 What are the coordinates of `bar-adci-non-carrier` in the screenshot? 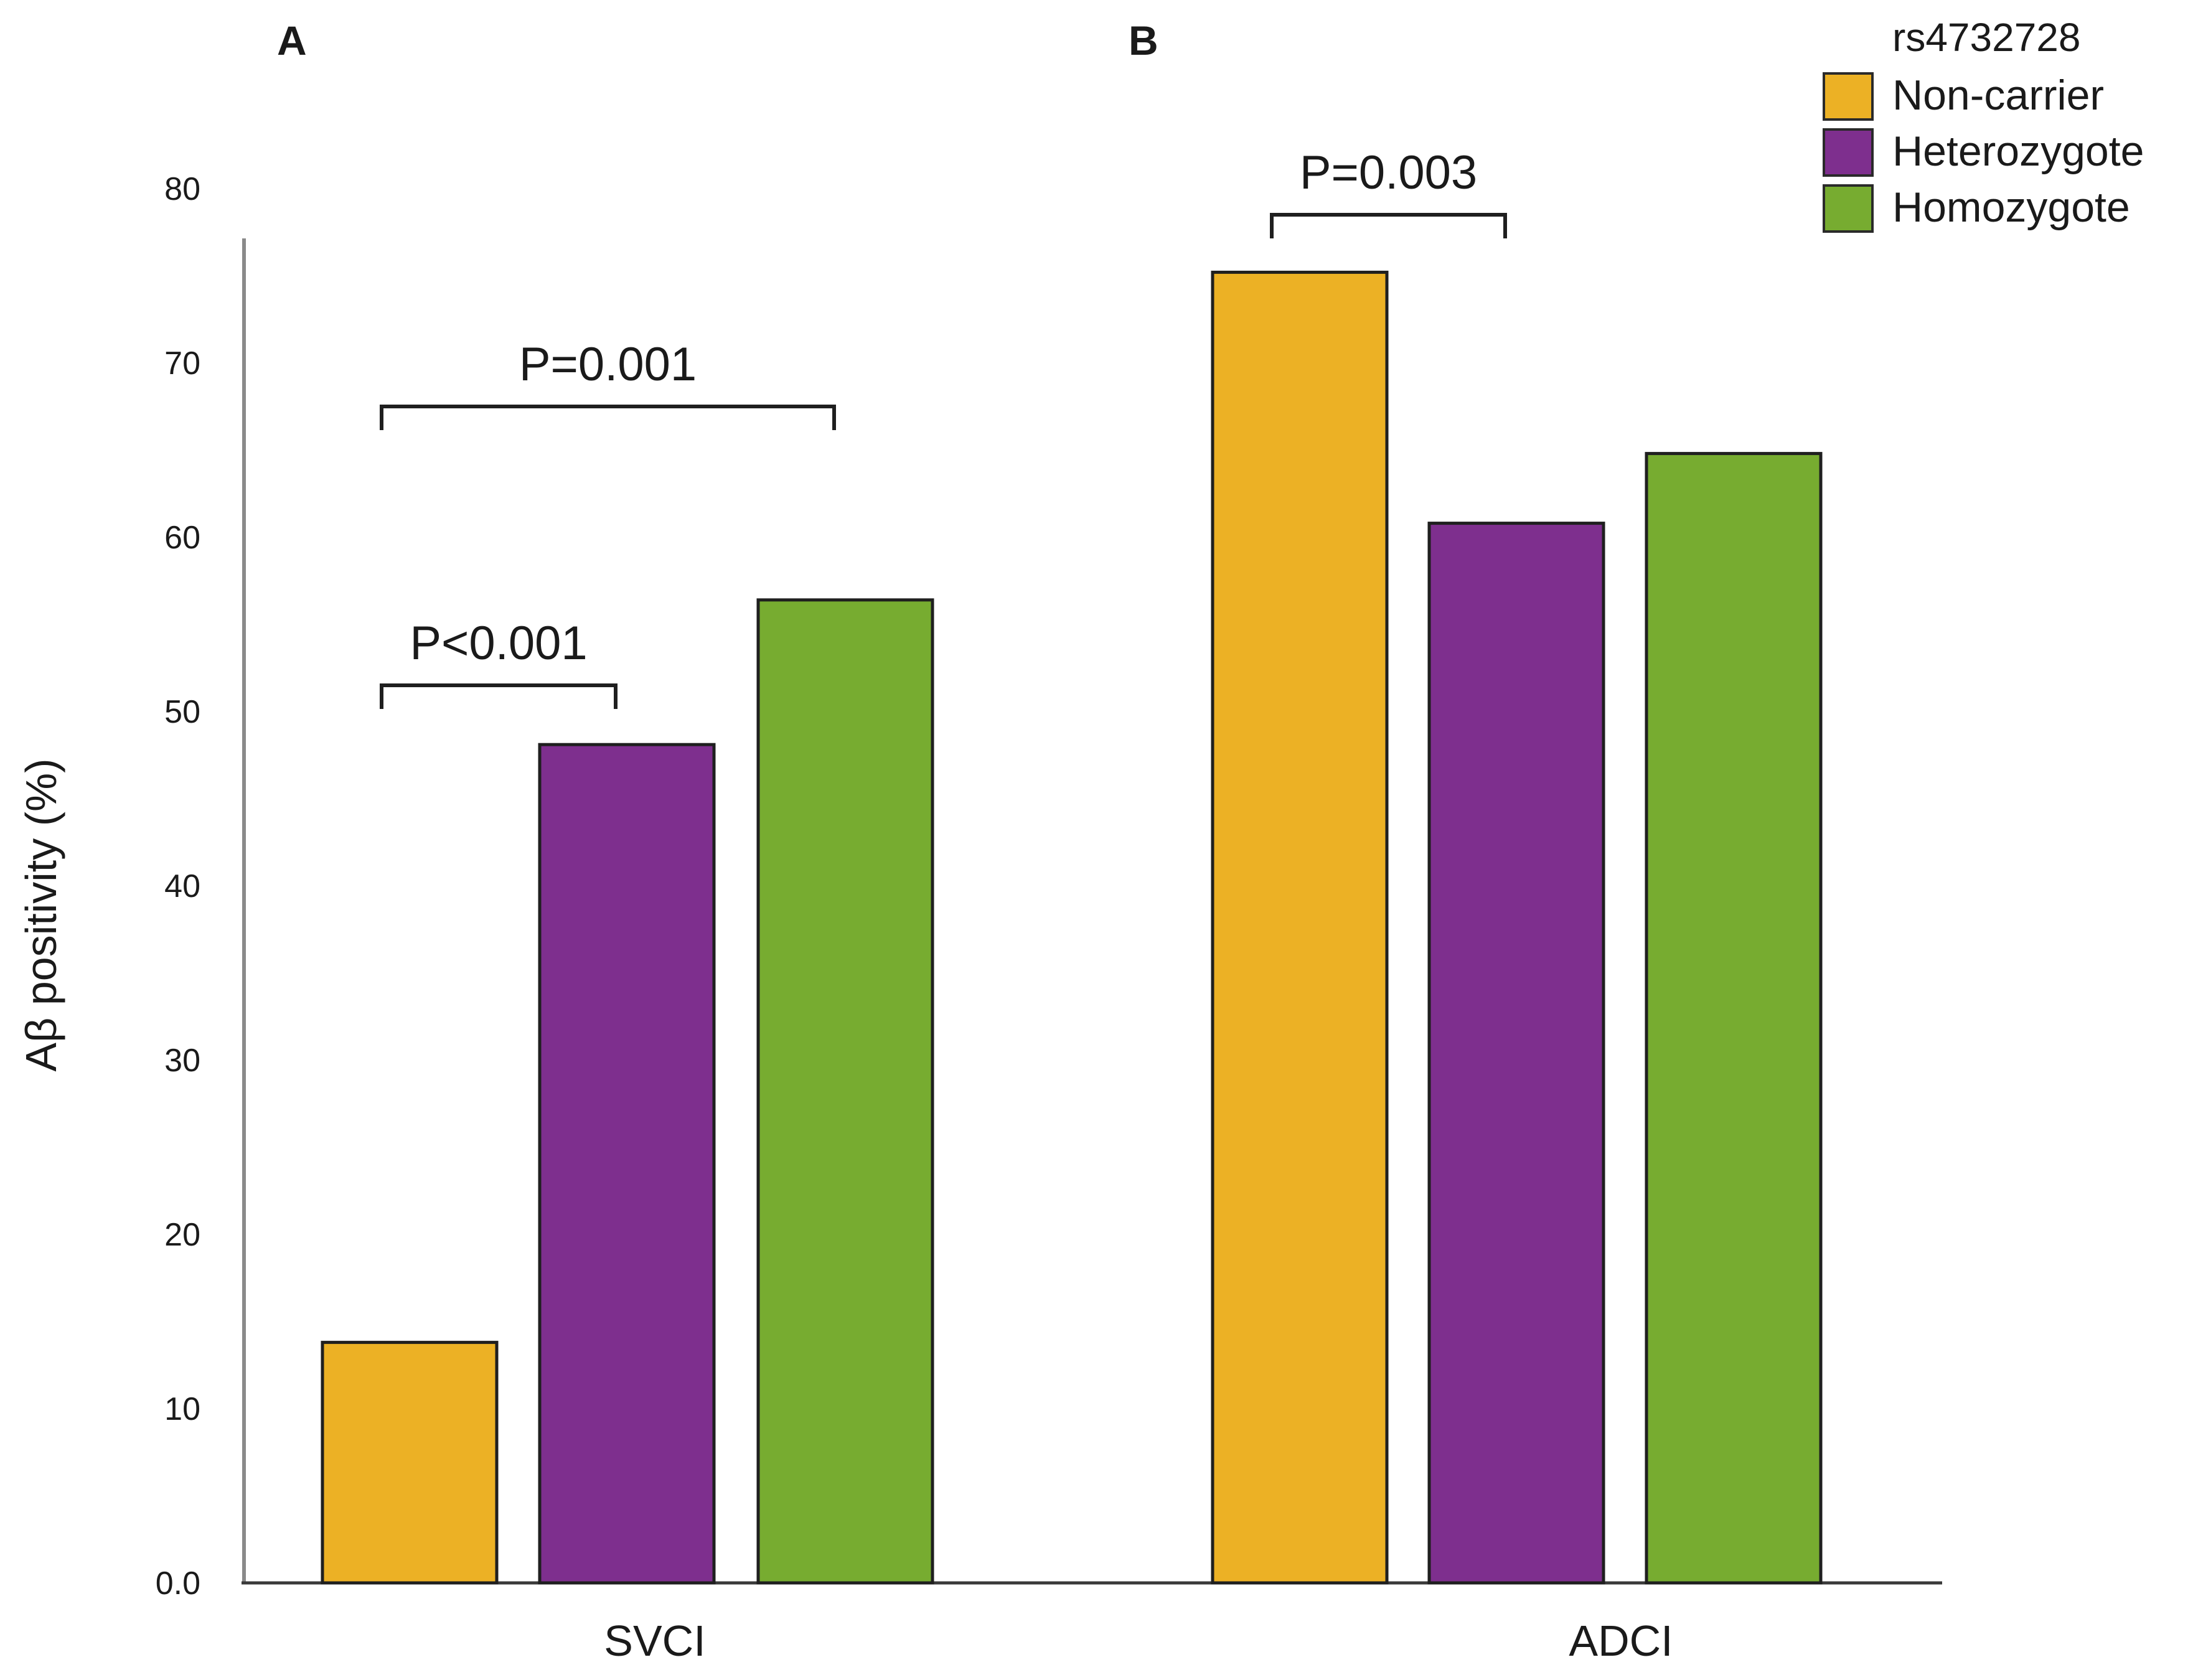 It's located at (1300, 928).